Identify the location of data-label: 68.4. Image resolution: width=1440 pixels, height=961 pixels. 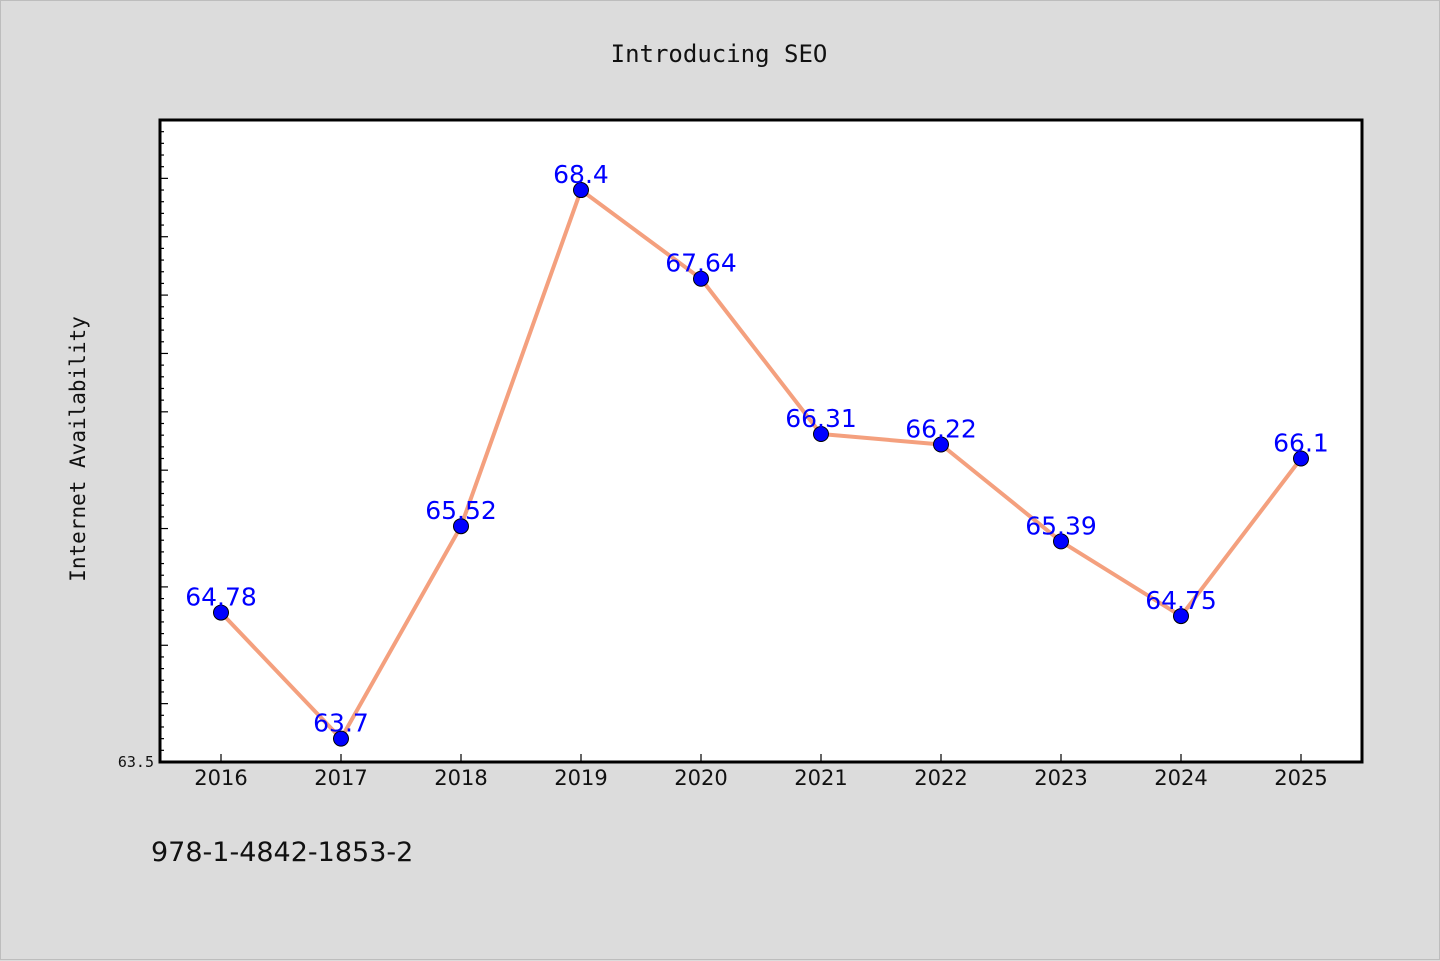
(581, 174).